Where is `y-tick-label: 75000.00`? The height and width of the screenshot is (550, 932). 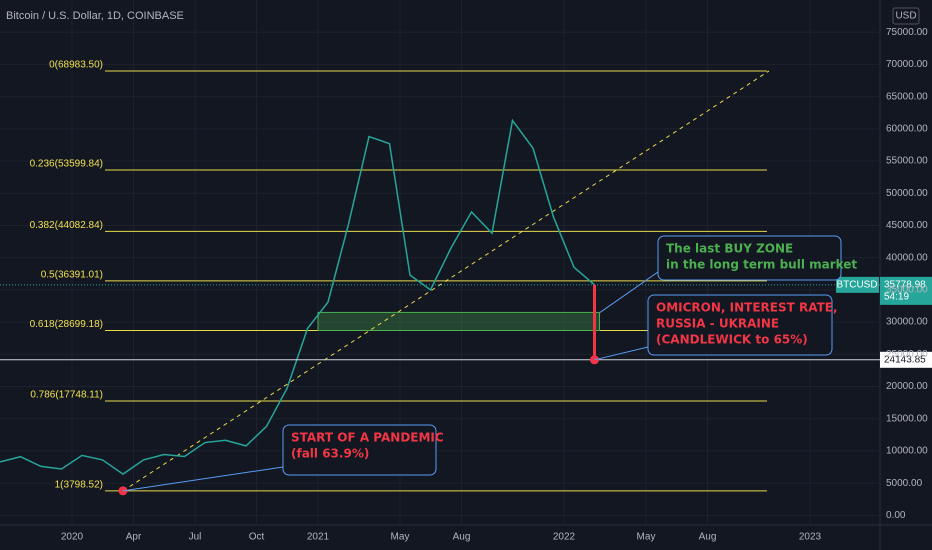
y-tick-label: 75000.00 is located at coordinates (907, 32).